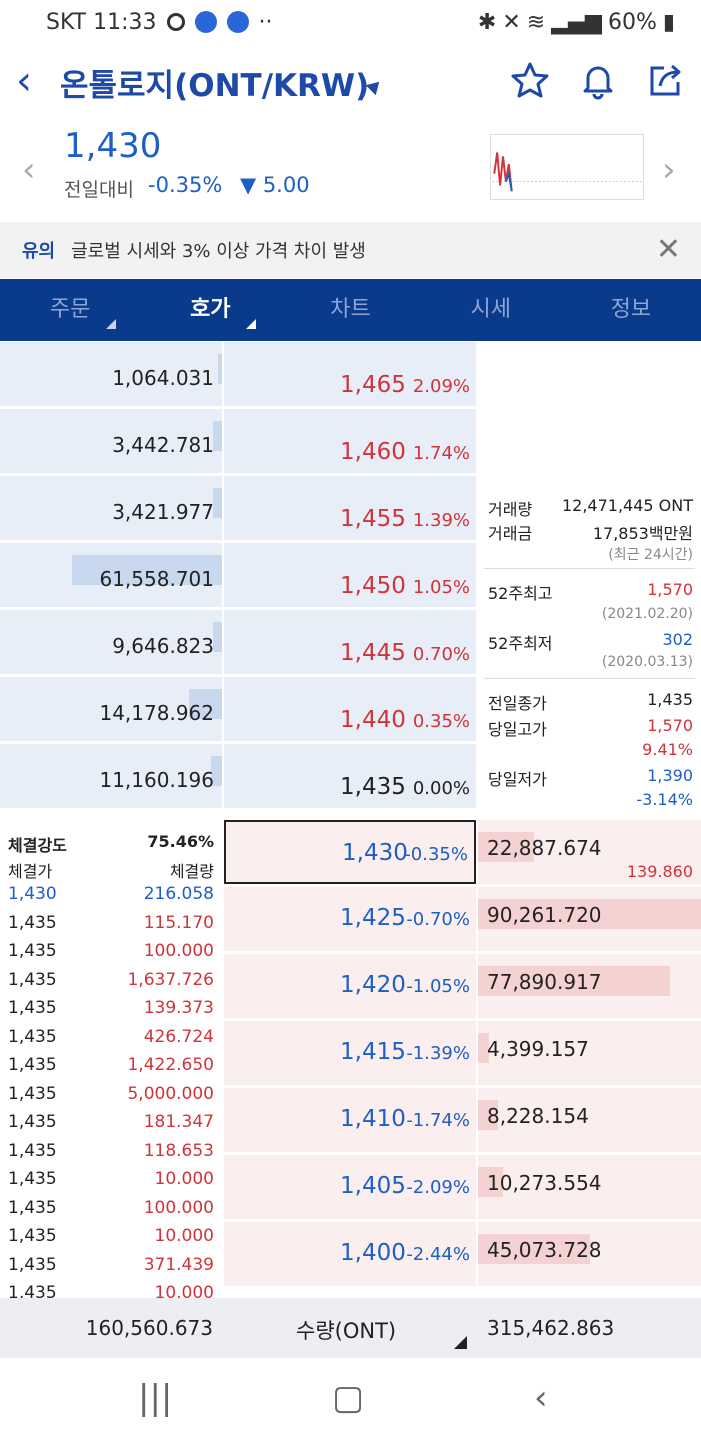 The height and width of the screenshot is (1440, 701). Describe the element at coordinates (149, 1328) in the screenshot. I see `total-ask-qty: 160,560.673` at that location.